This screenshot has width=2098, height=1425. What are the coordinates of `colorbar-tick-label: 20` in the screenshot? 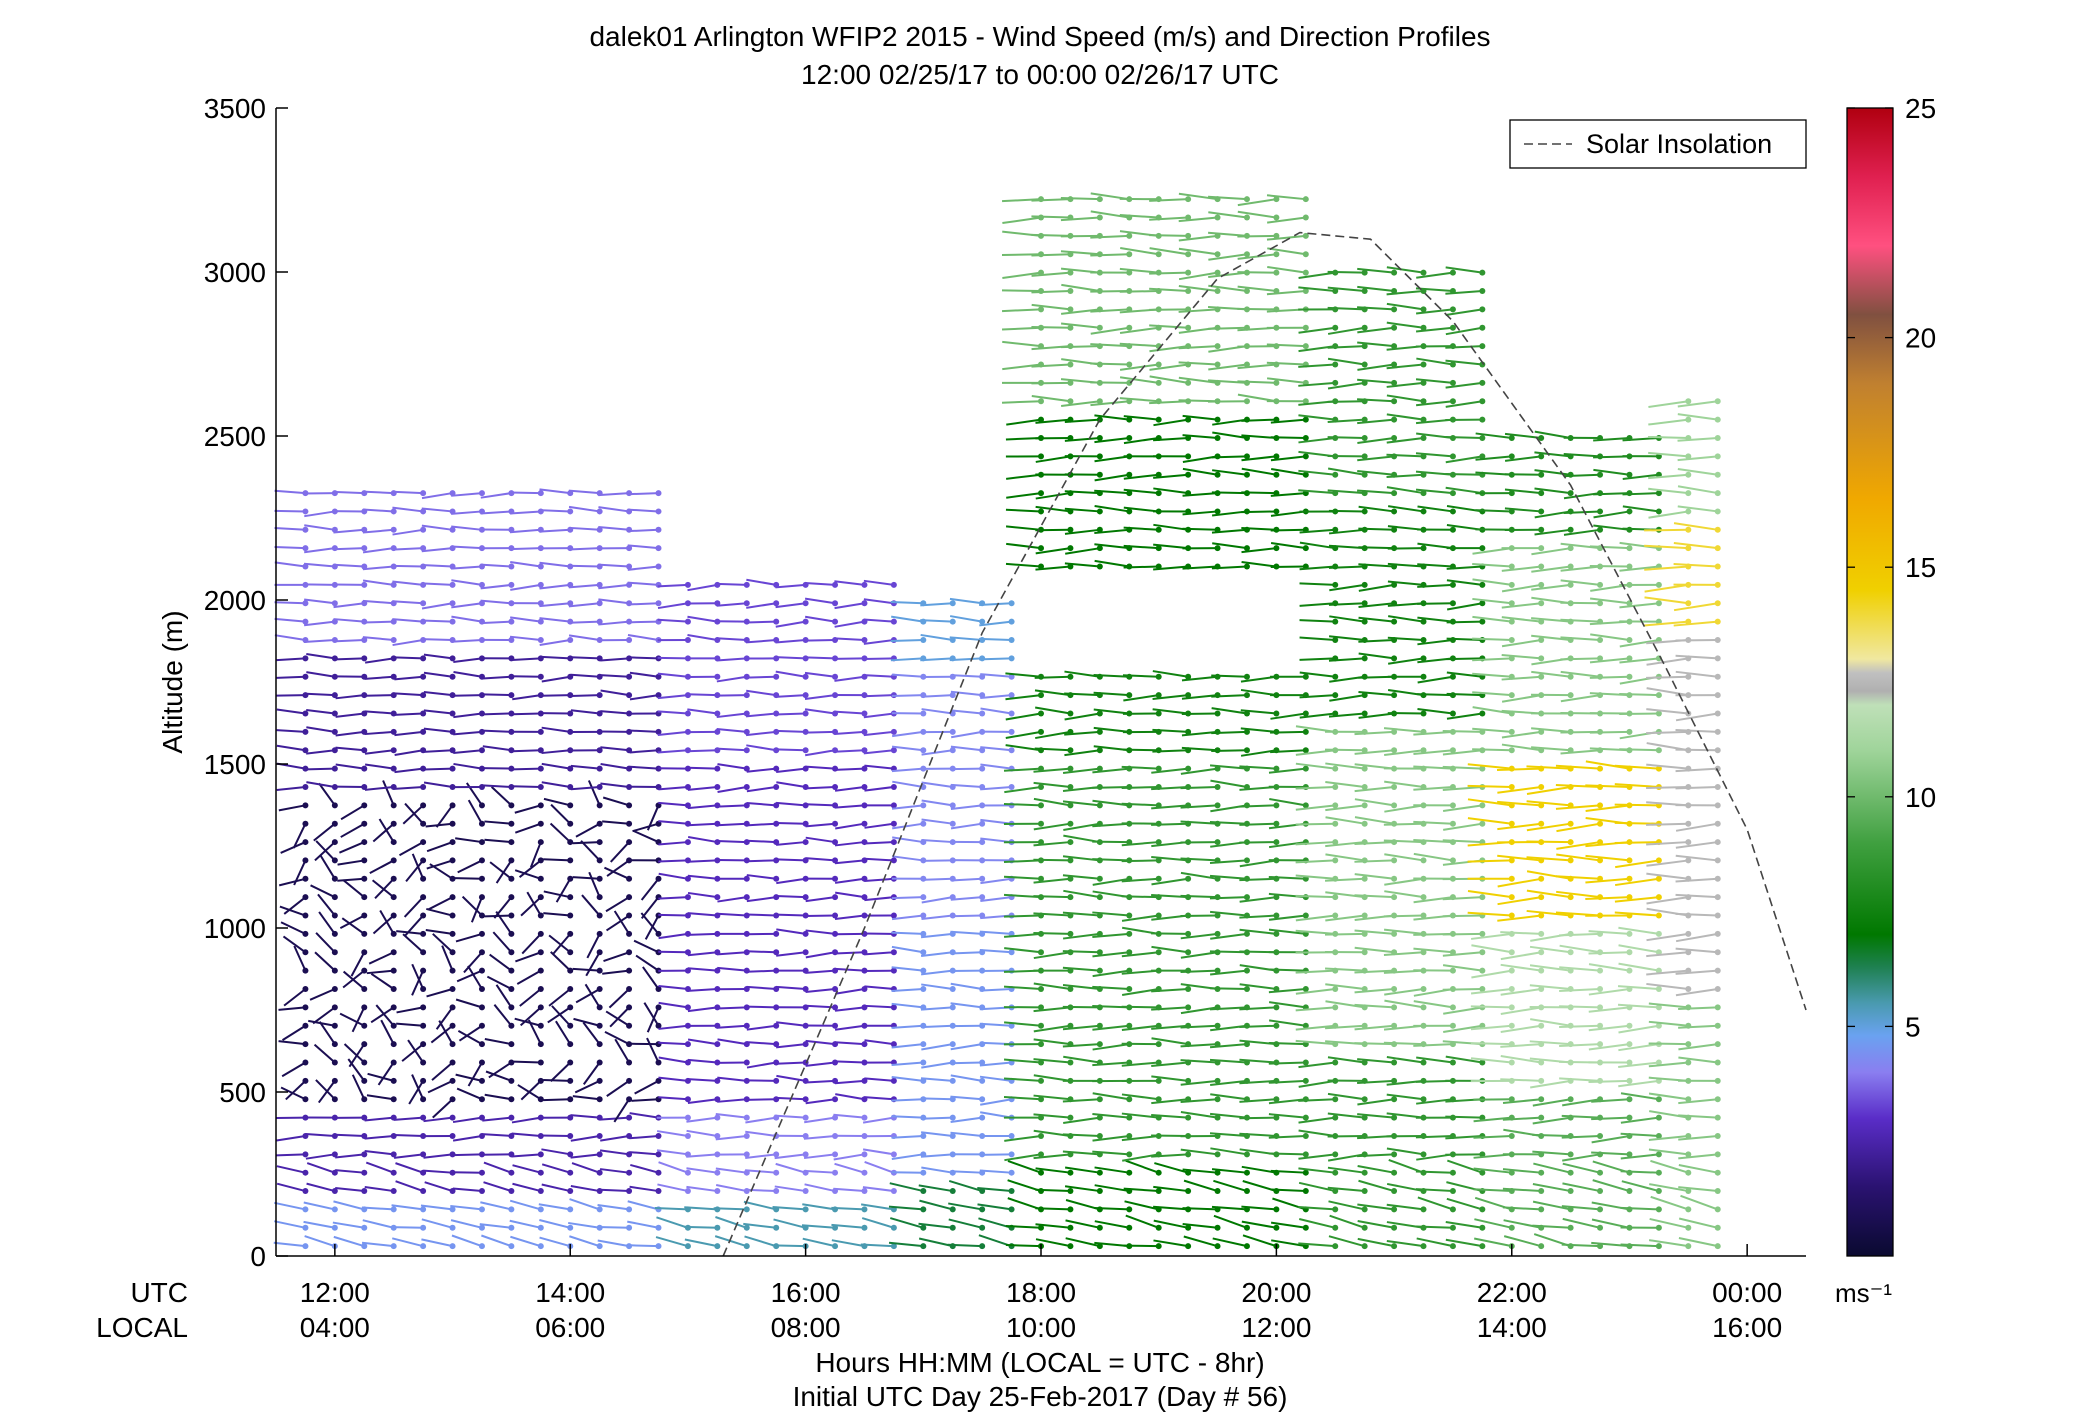 It's located at (1920, 338).